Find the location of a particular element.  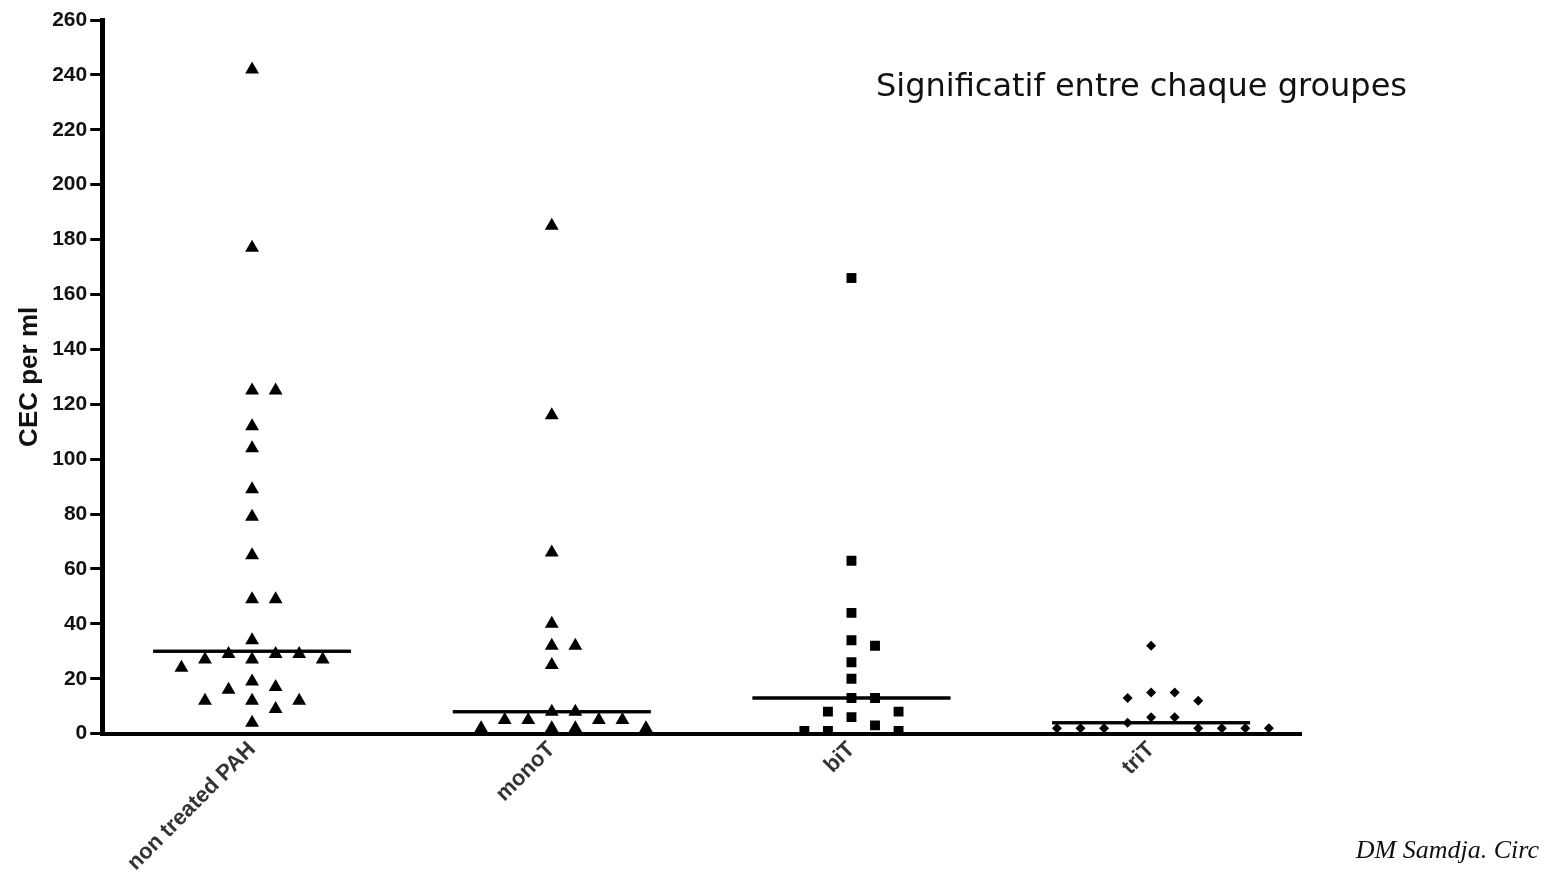

y-tick-label: 140 is located at coordinates (70, 348).